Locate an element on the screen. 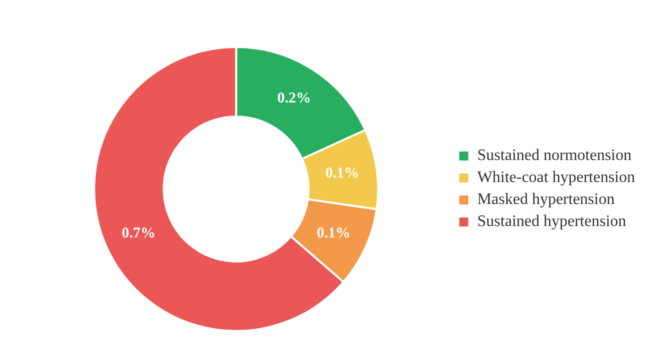  data-label: 0.2% is located at coordinates (294, 98).